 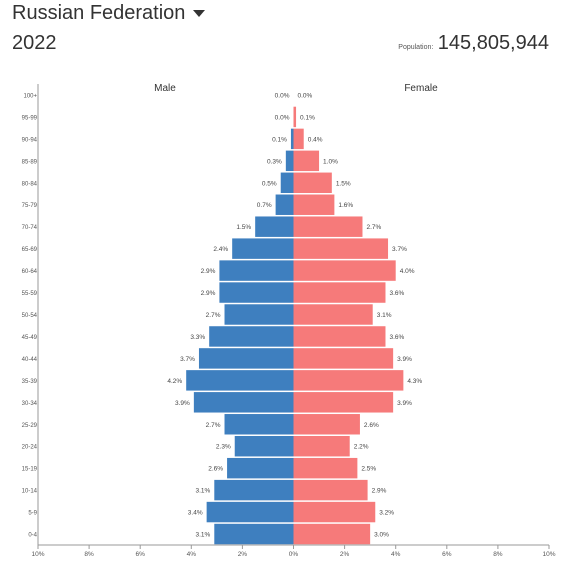 I want to click on male-value-label: 0.7%, so click(x=264, y=205).